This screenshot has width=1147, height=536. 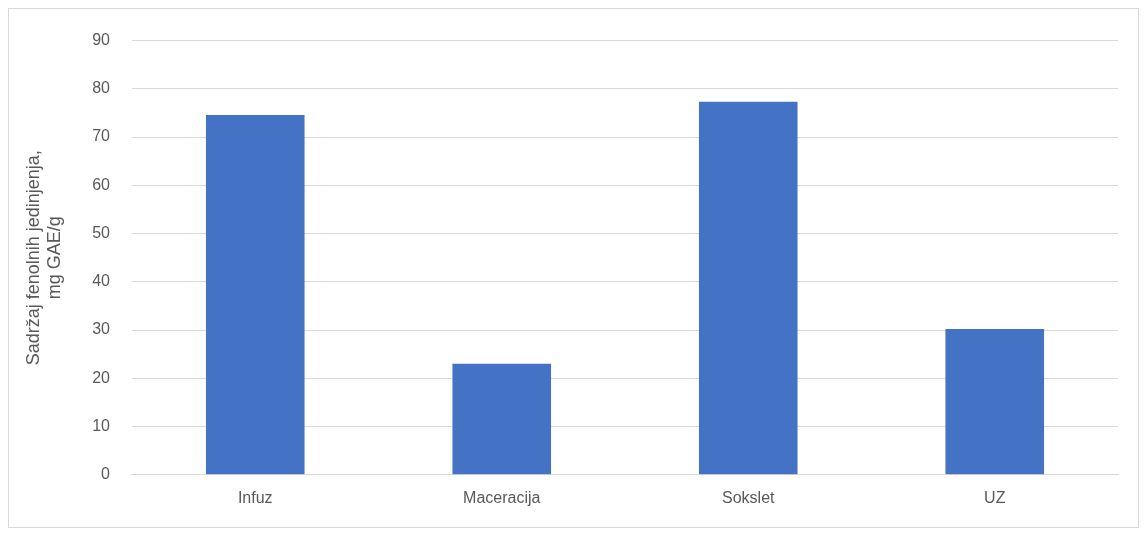 I want to click on y-tick-label: 30, so click(x=101, y=329).